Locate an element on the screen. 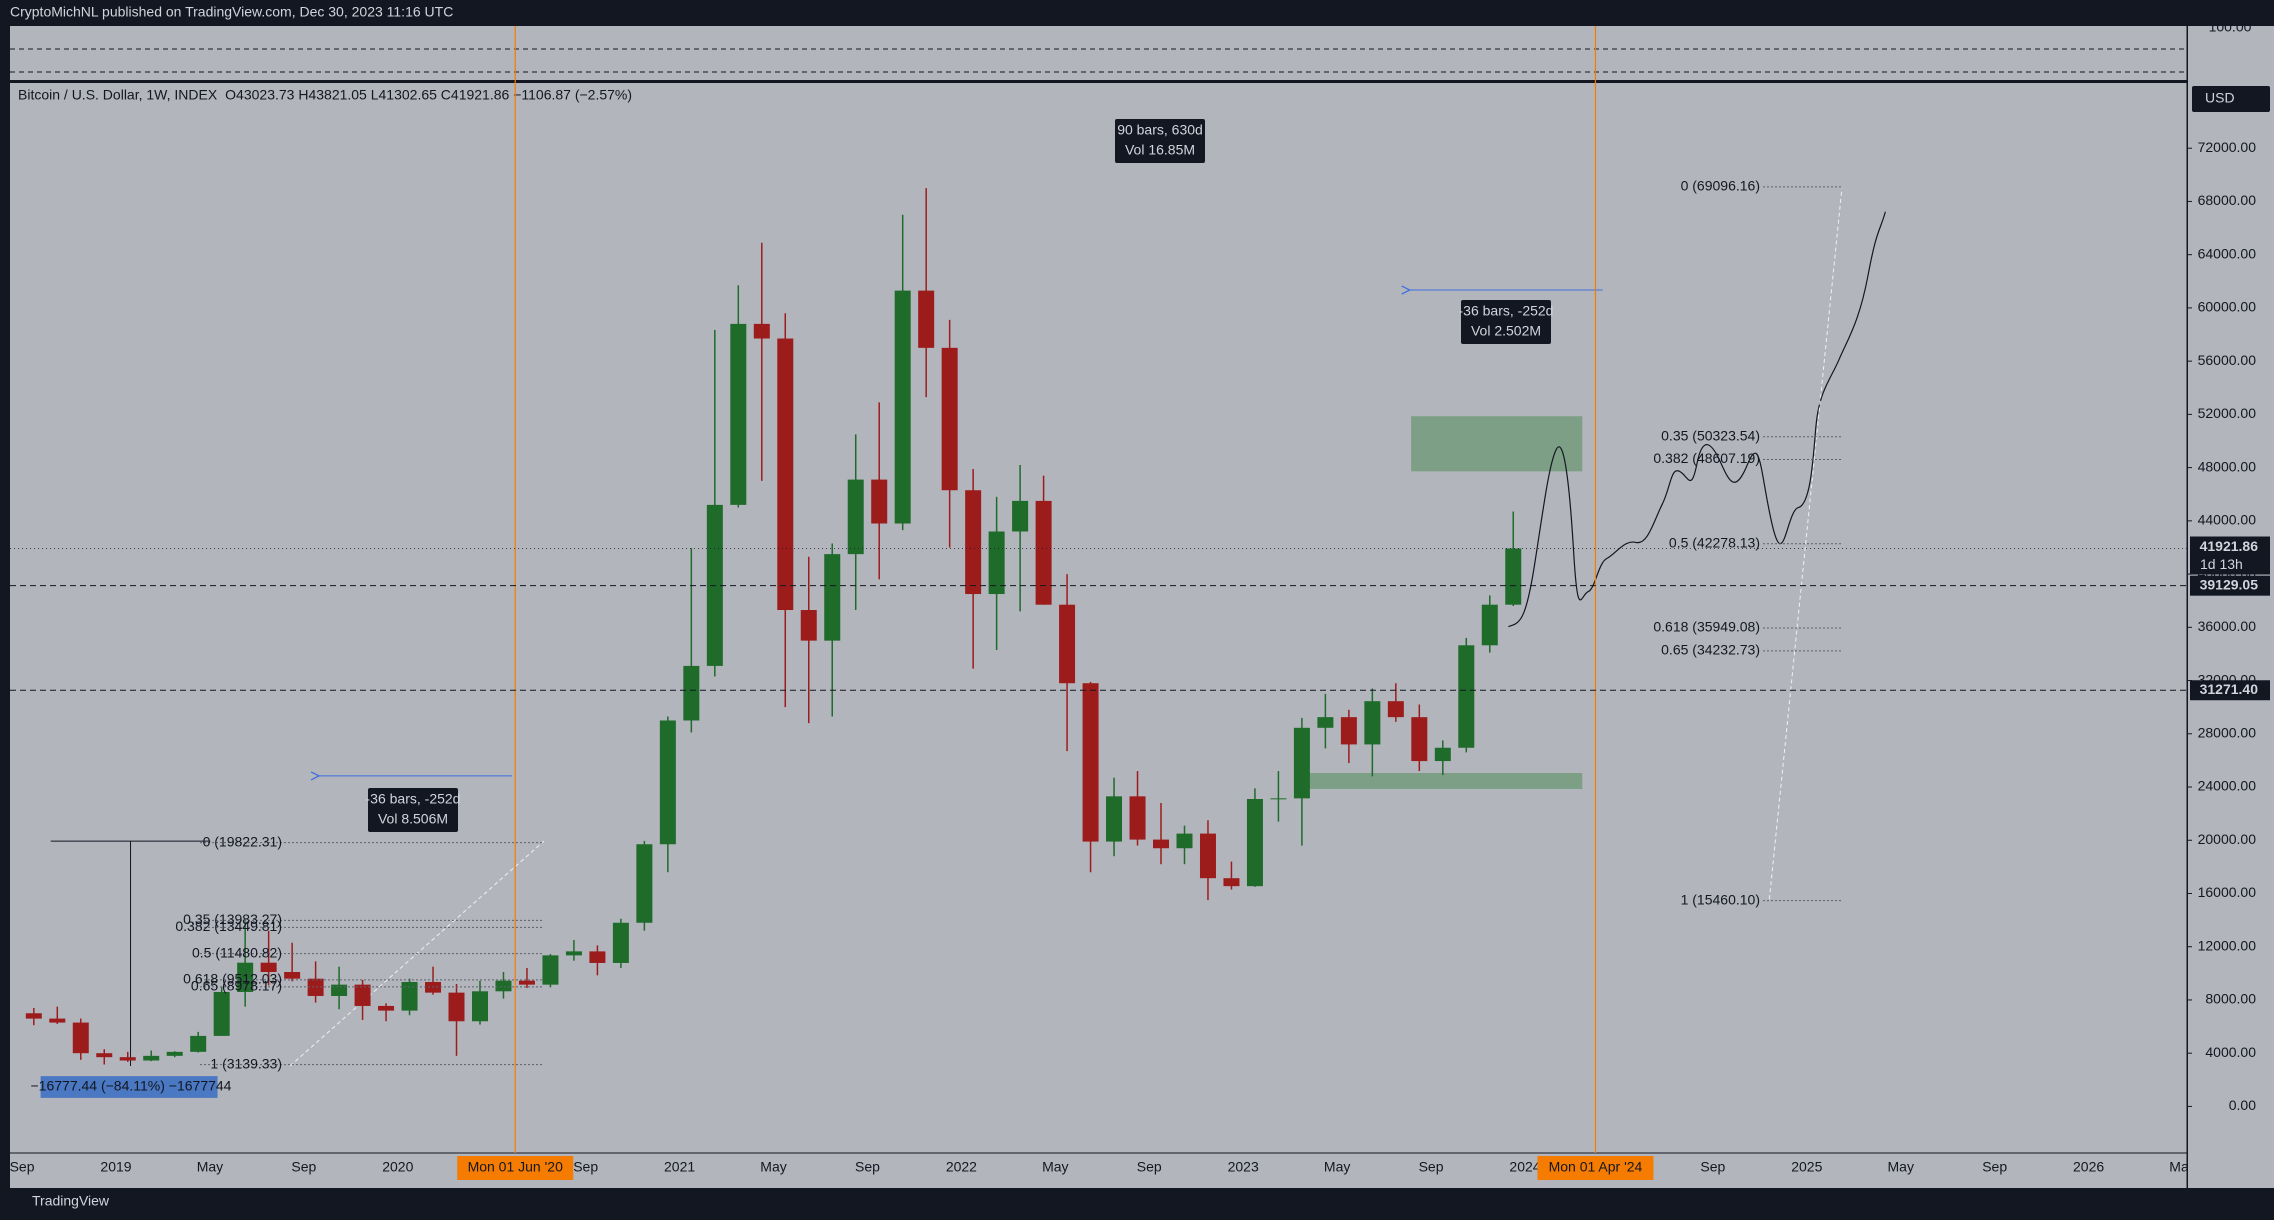 The image size is (2274, 1220). y-tick-label: 36000.00 is located at coordinates (2227, 626).